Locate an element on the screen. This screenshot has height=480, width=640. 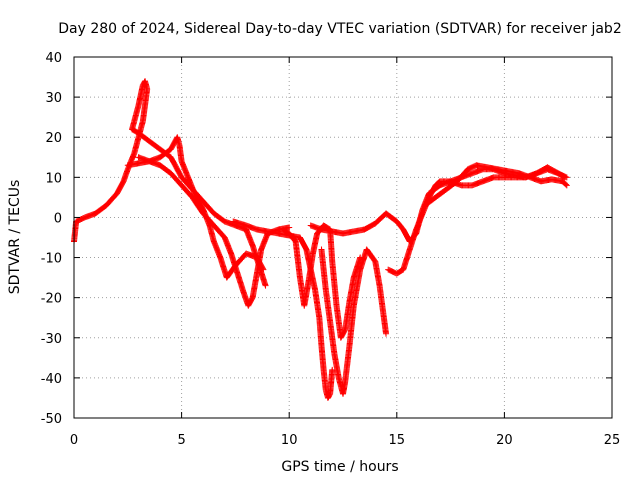
y-tick-label: -10 is located at coordinates (51, 259).